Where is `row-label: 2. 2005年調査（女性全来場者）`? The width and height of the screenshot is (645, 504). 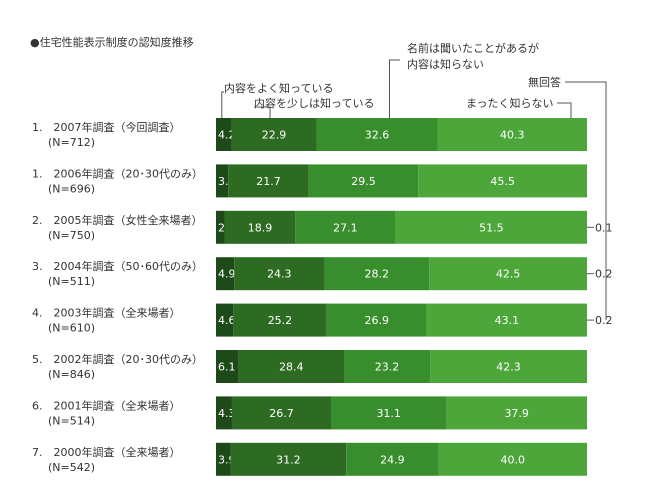 row-label: 2. 2005年調査（女性全来場者） is located at coordinates (117, 220).